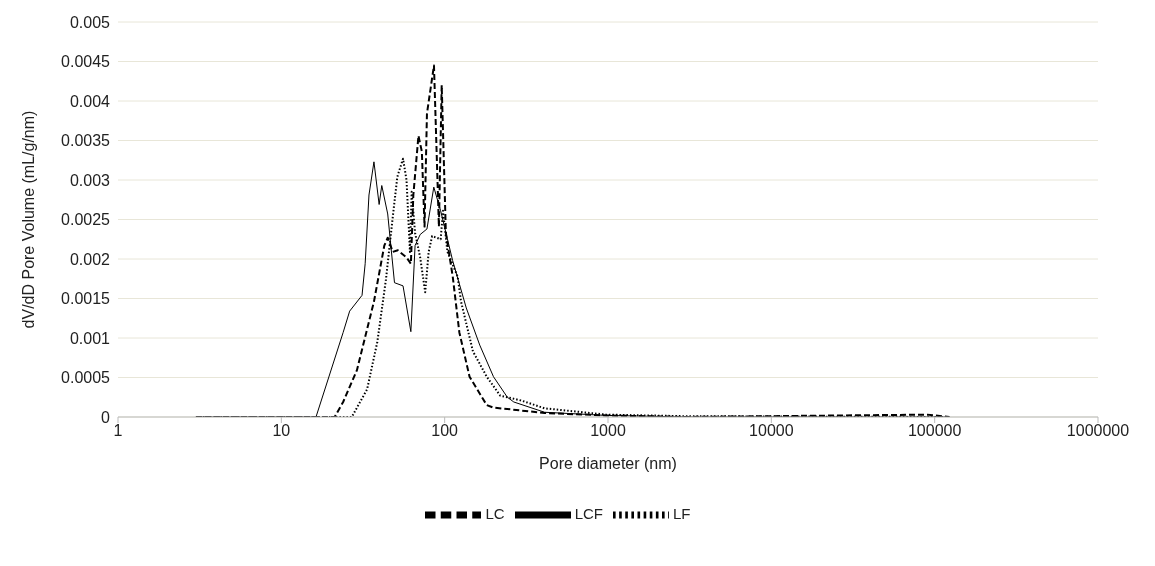 The width and height of the screenshot is (1155, 566). Describe the element at coordinates (281, 431) in the screenshot. I see `x-tick-label: 10` at that location.